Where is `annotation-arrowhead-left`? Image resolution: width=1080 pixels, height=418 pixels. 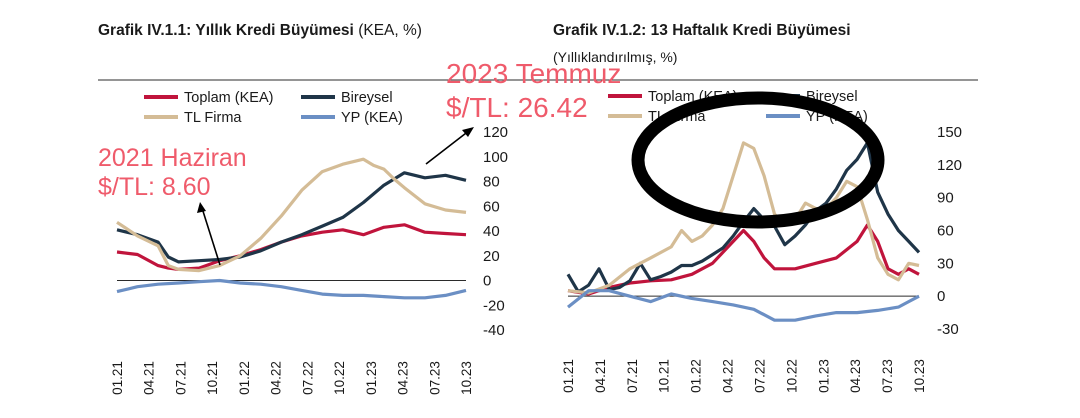 annotation-arrowhead-left is located at coordinates (201, 207).